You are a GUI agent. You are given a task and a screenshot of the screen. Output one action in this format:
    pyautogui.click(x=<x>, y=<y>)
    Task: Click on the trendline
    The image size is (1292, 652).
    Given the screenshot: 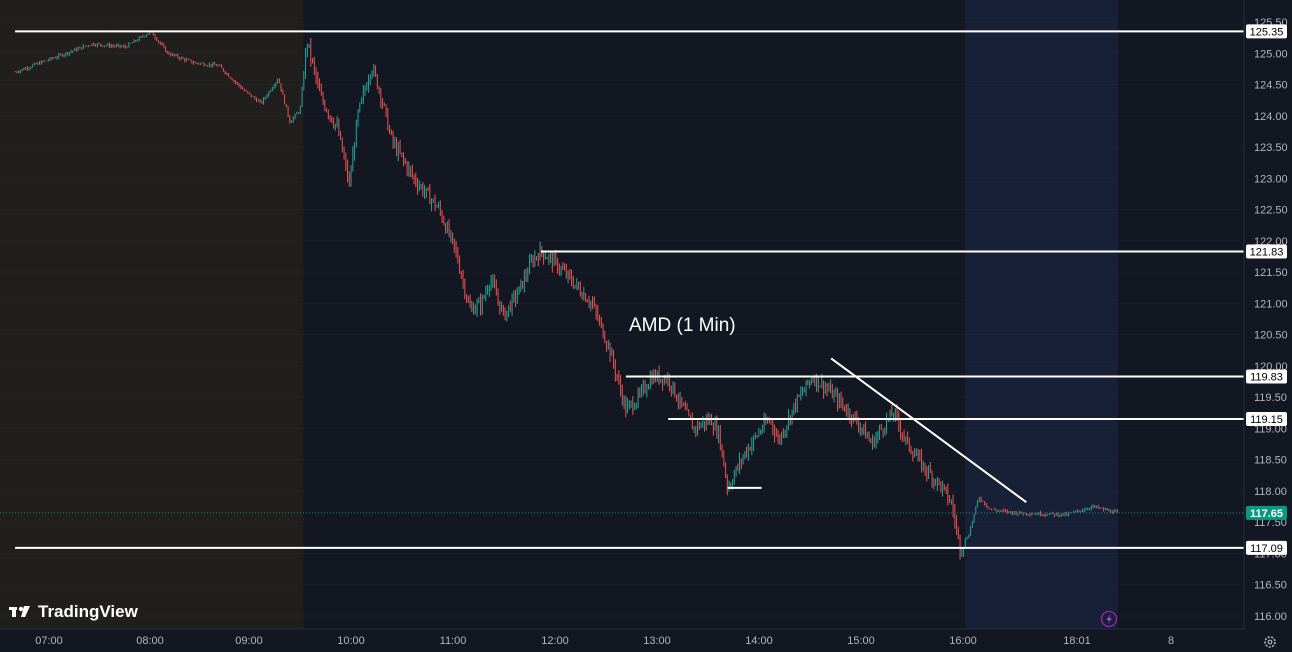 What is the action you would take?
    pyautogui.click(x=928, y=430)
    